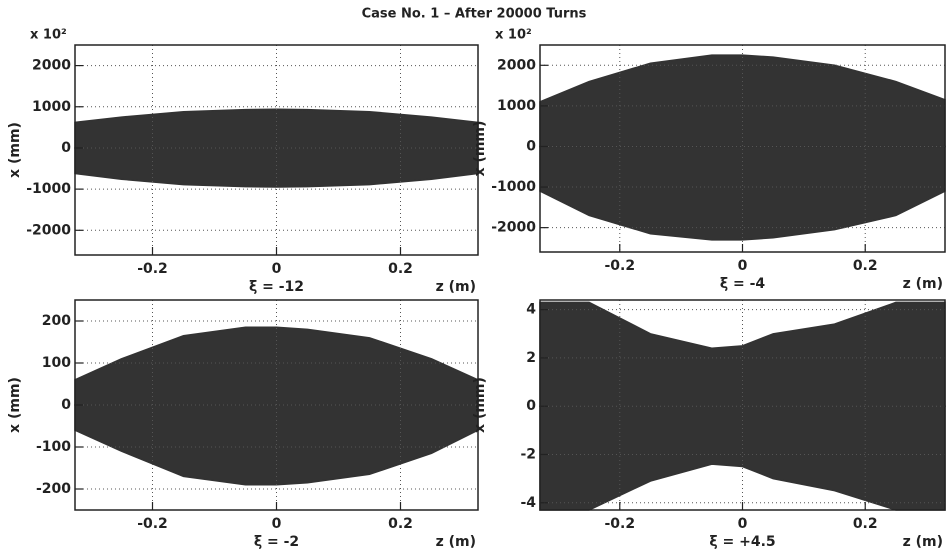 The image size is (948, 552). Describe the element at coordinates (743, 284) in the screenshot. I see `panel-annotation: ξ = -4` at that location.